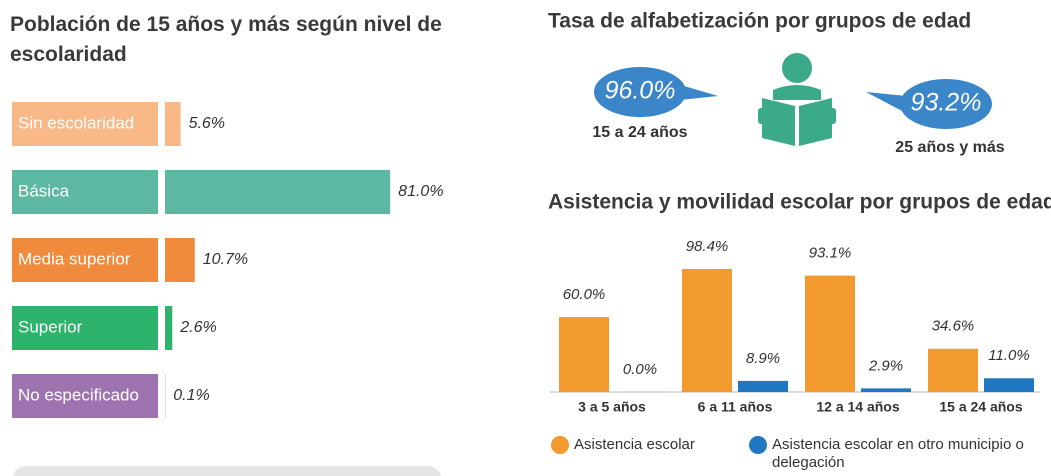 This screenshot has height=476, width=1051. Describe the element at coordinates (885, 365) in the screenshot. I see `value-label: 2.9%` at that location.